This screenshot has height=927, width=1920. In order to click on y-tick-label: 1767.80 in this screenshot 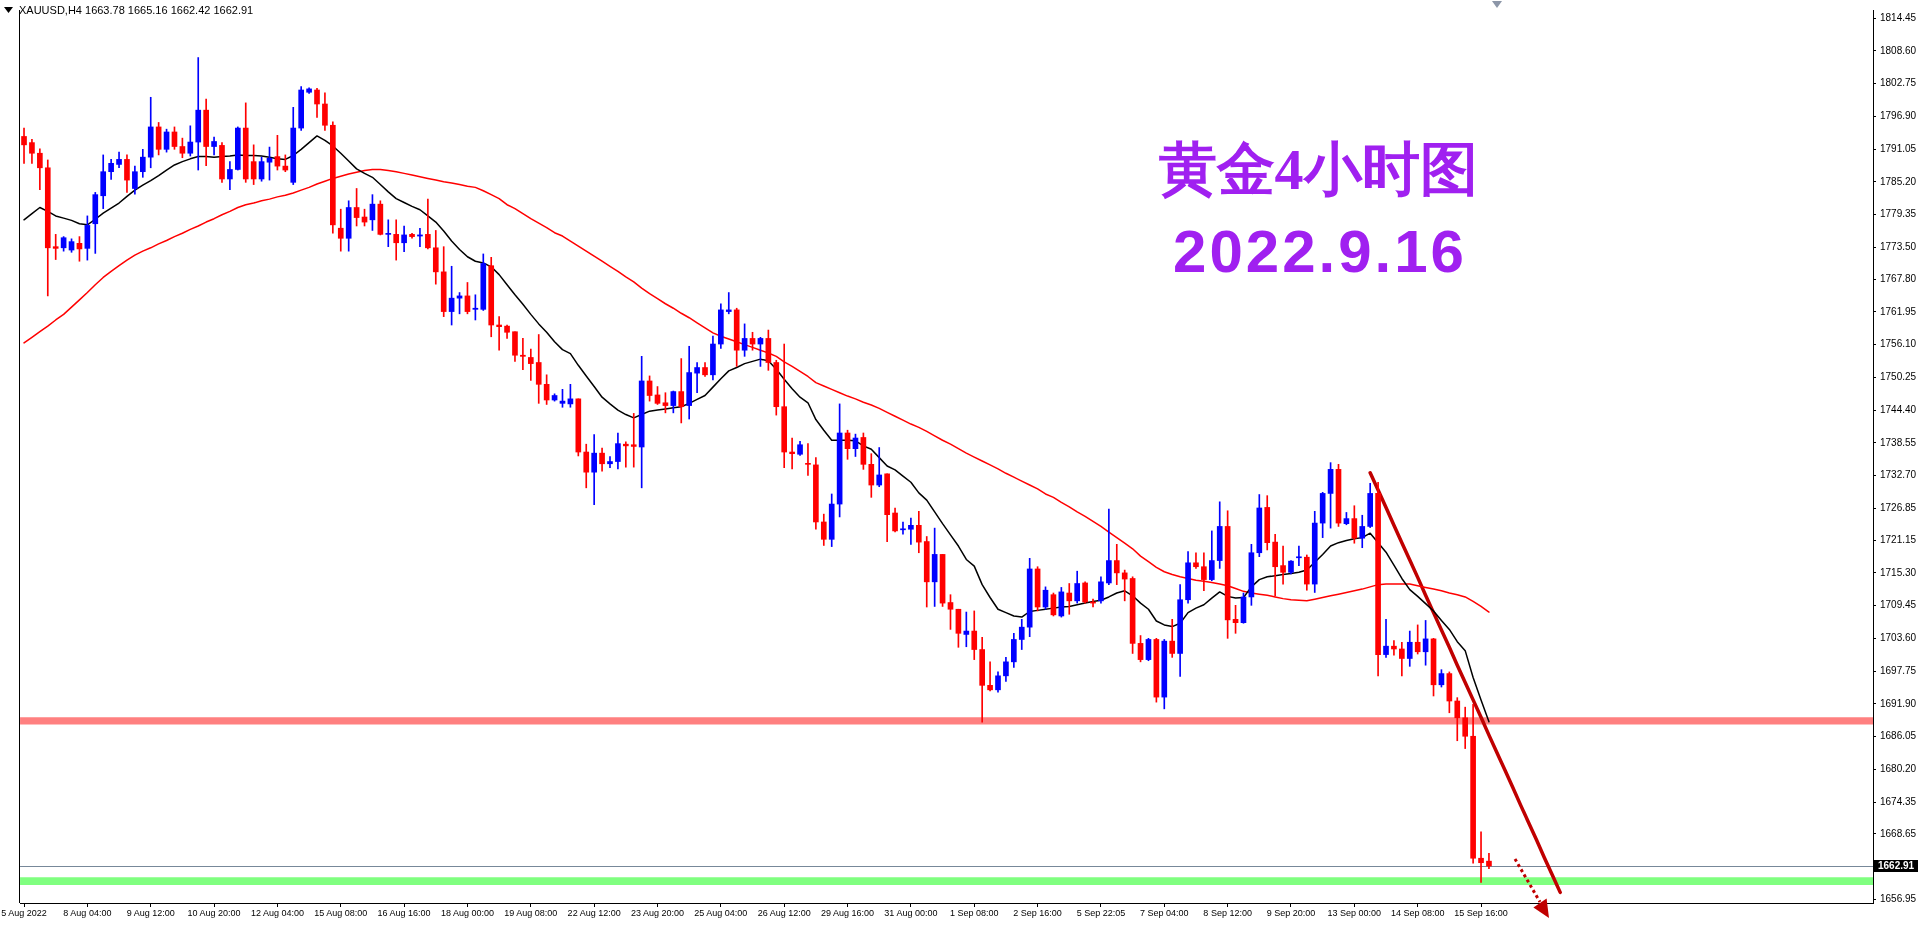, I will do `click(1898, 278)`.